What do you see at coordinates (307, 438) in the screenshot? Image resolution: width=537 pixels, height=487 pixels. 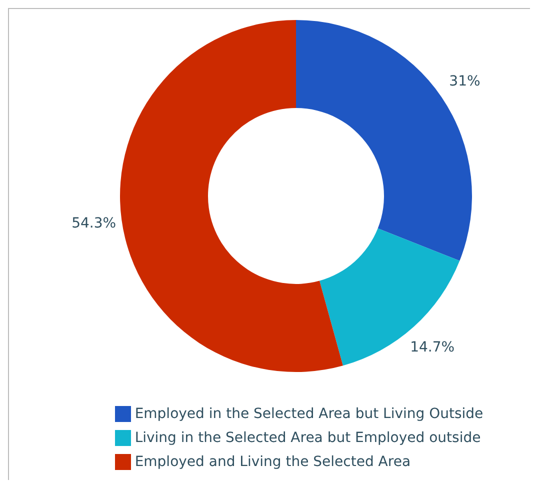 I see `legend-label: Living in the Selected Area but Employed outside` at bounding box center [307, 438].